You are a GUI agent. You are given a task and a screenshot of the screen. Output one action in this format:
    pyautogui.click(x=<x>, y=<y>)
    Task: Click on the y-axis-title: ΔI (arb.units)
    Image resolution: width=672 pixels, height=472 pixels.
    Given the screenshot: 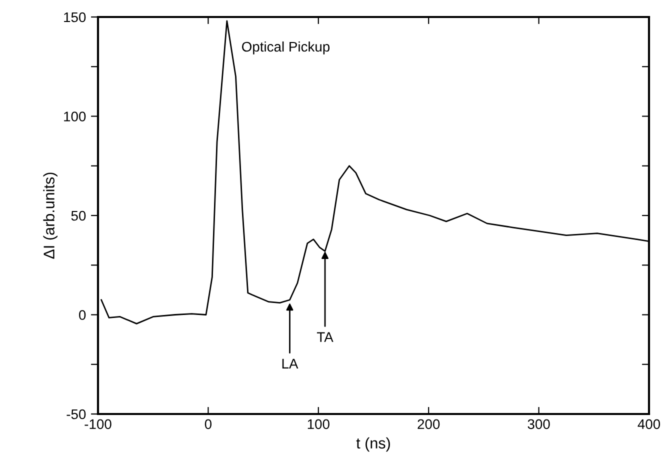 What is the action you would take?
    pyautogui.click(x=50, y=215)
    